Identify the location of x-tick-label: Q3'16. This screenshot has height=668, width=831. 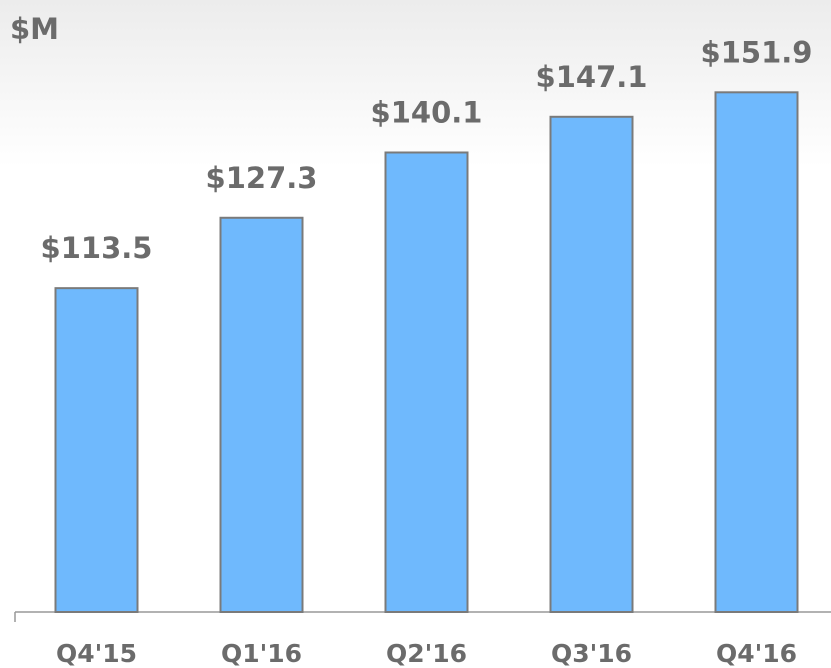
(591, 653).